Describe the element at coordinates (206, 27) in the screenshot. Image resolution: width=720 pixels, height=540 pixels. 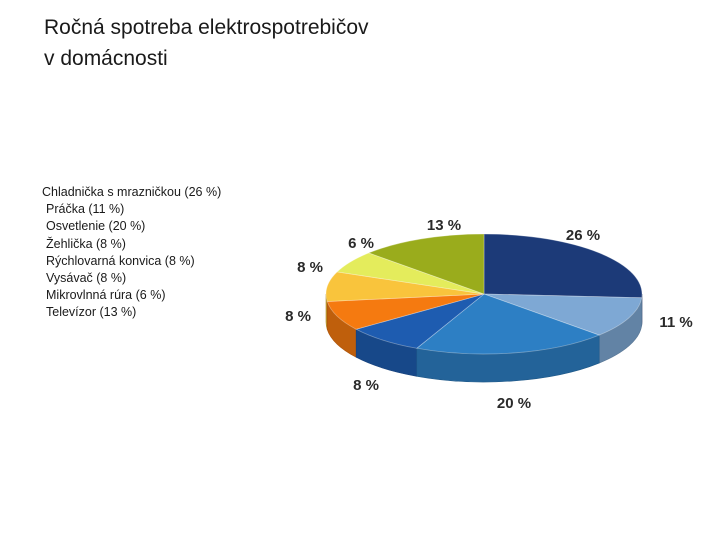
I see `chart-title-line-1: Ročná spotreba elektrospotrebičov` at that location.